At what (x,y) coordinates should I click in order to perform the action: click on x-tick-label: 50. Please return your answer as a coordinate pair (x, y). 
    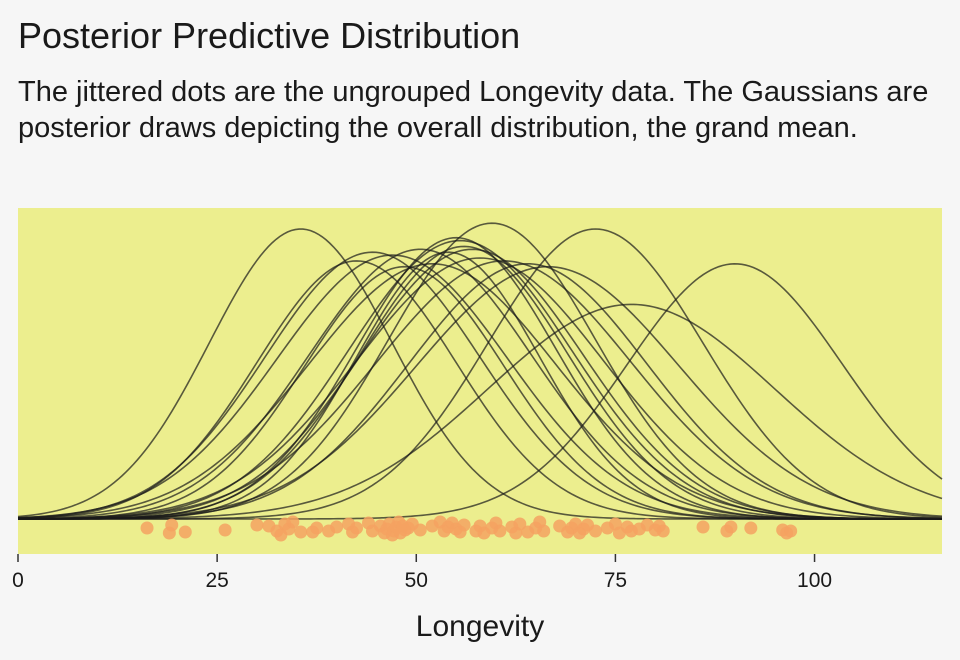
    Looking at the image, I should click on (416, 580).